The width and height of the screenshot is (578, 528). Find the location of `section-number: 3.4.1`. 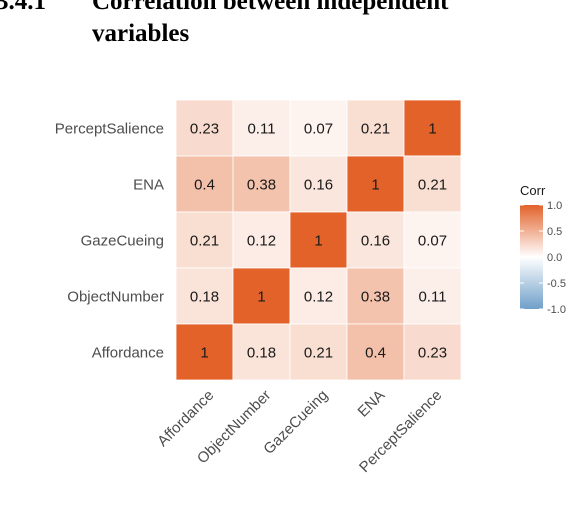

section-number: 3.4.1 is located at coordinates (23, 7).